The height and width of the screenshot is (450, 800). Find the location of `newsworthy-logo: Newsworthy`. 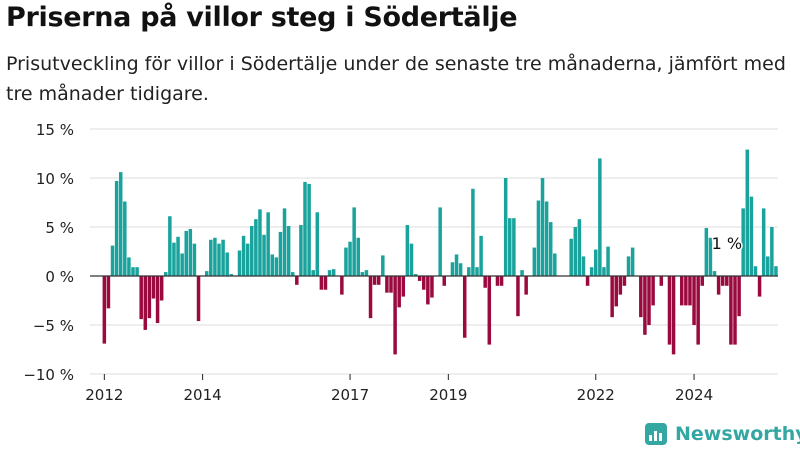

newsworthy-logo: Newsworthy is located at coordinates (722, 434).